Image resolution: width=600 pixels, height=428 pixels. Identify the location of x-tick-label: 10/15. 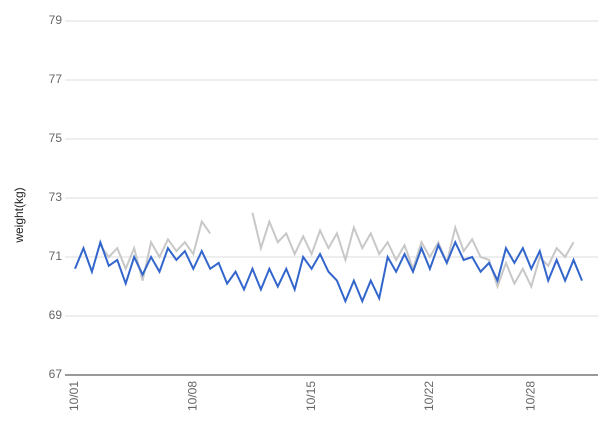
(311, 396).